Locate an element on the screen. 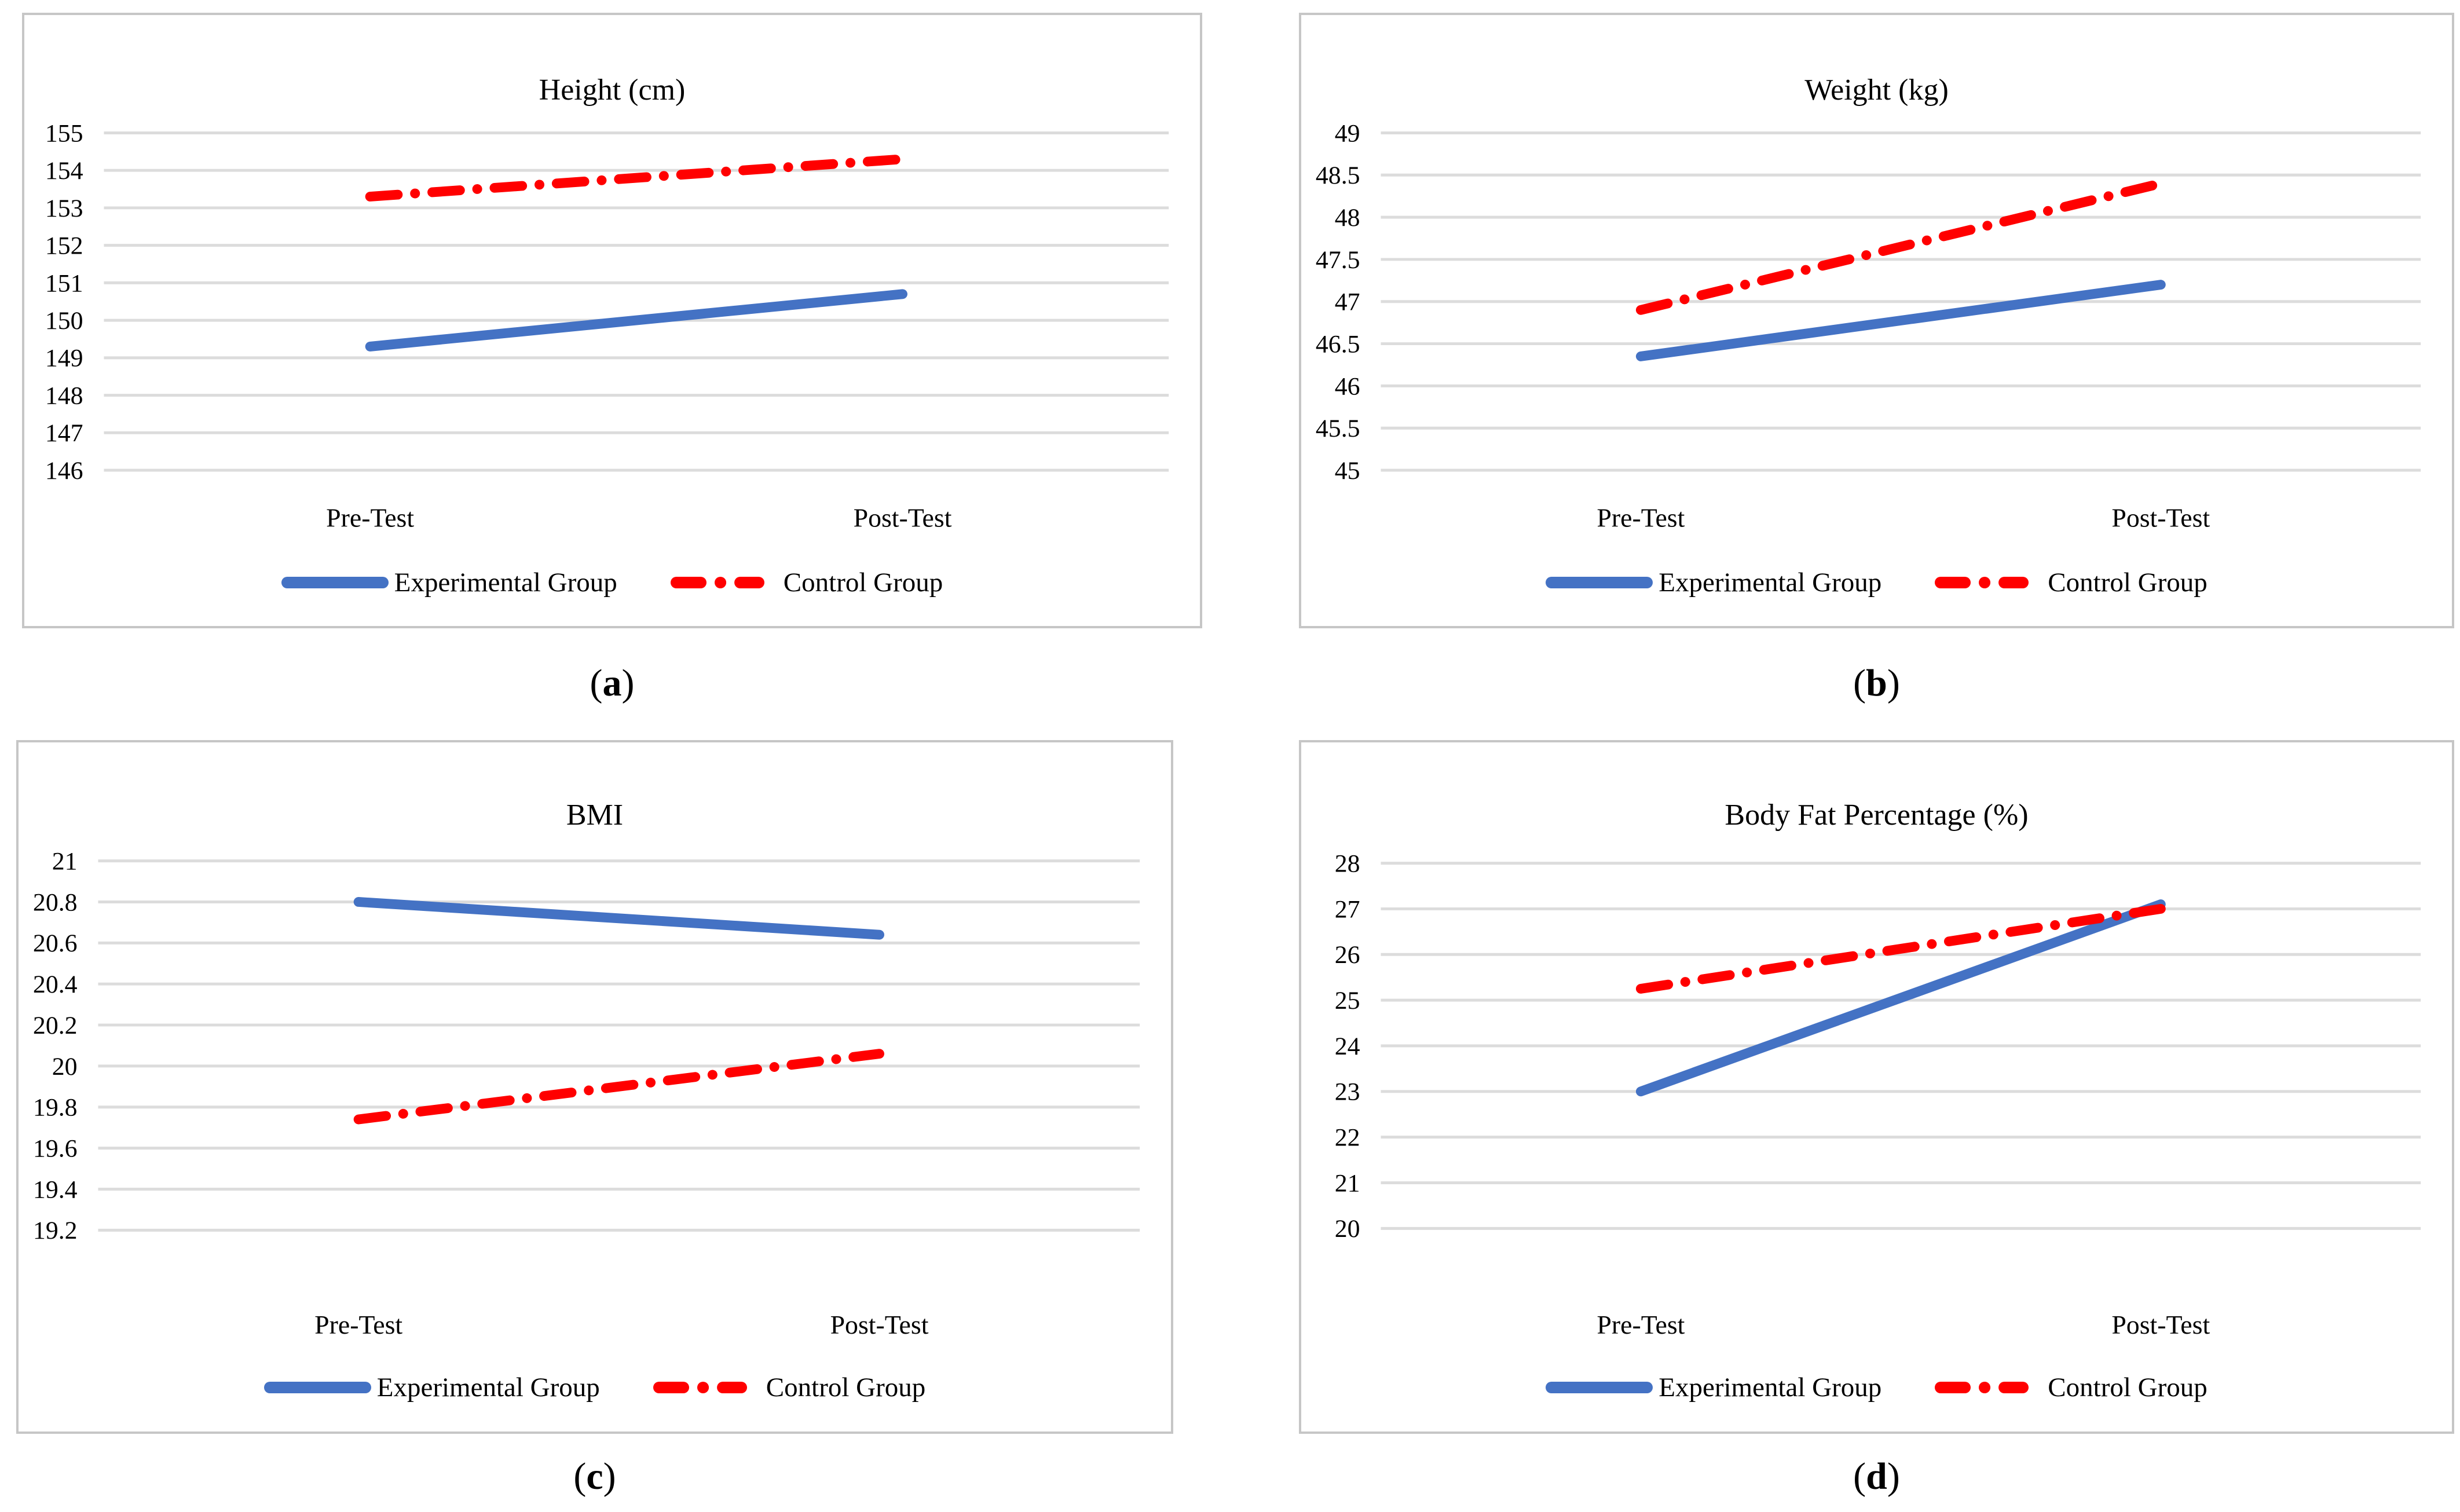 This screenshot has width=2460, height=1512. panel-caption-c: (c) is located at coordinates (594, 1476).